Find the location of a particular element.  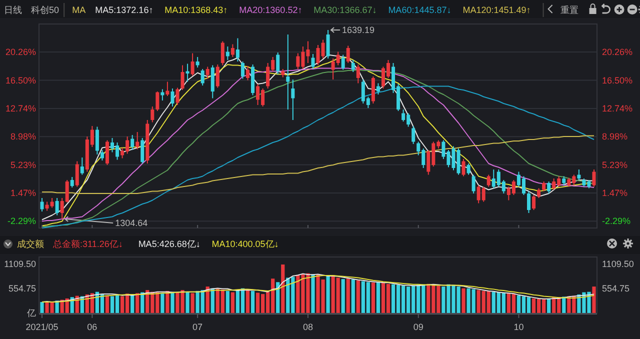

x-tick-label: 06 is located at coordinates (92, 327).